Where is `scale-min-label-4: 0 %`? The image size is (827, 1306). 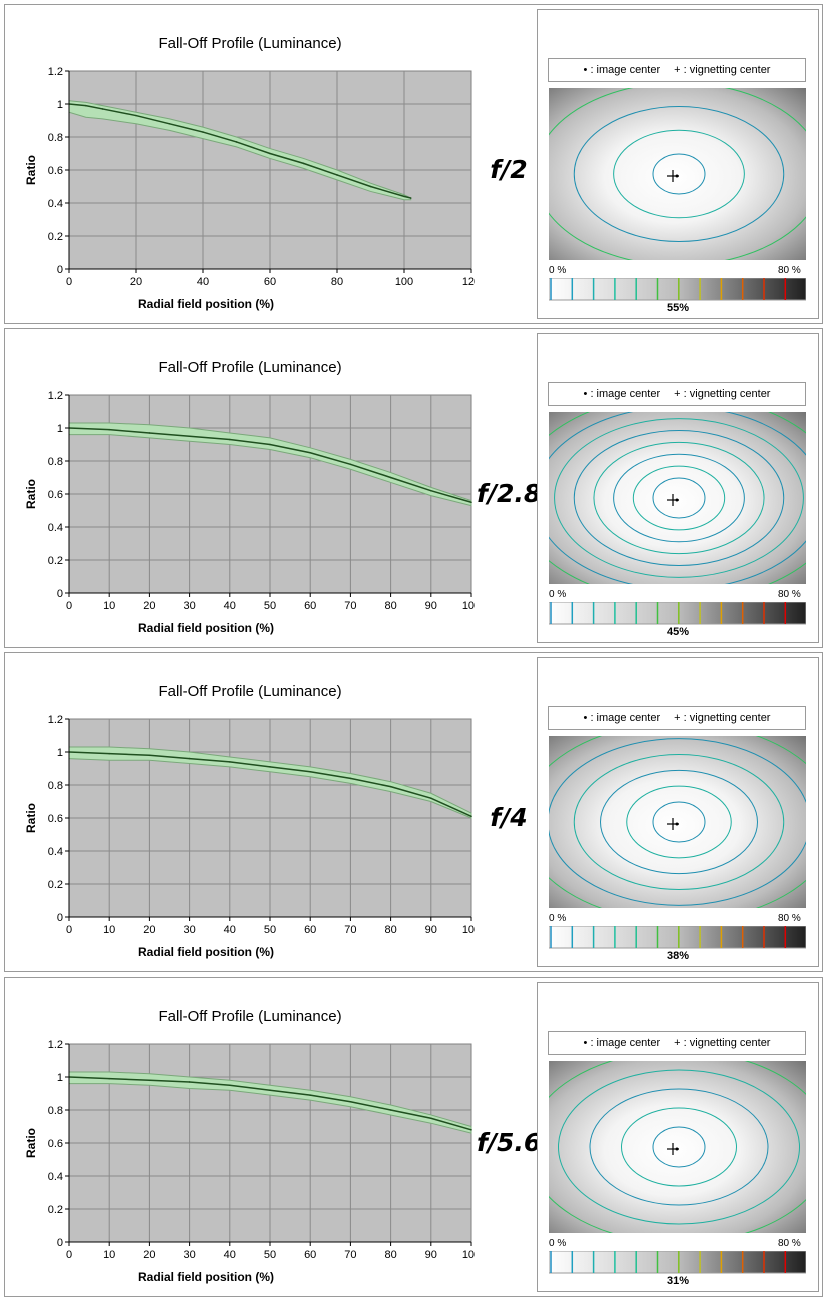 scale-min-label-4: 0 % is located at coordinates (558, 1243).